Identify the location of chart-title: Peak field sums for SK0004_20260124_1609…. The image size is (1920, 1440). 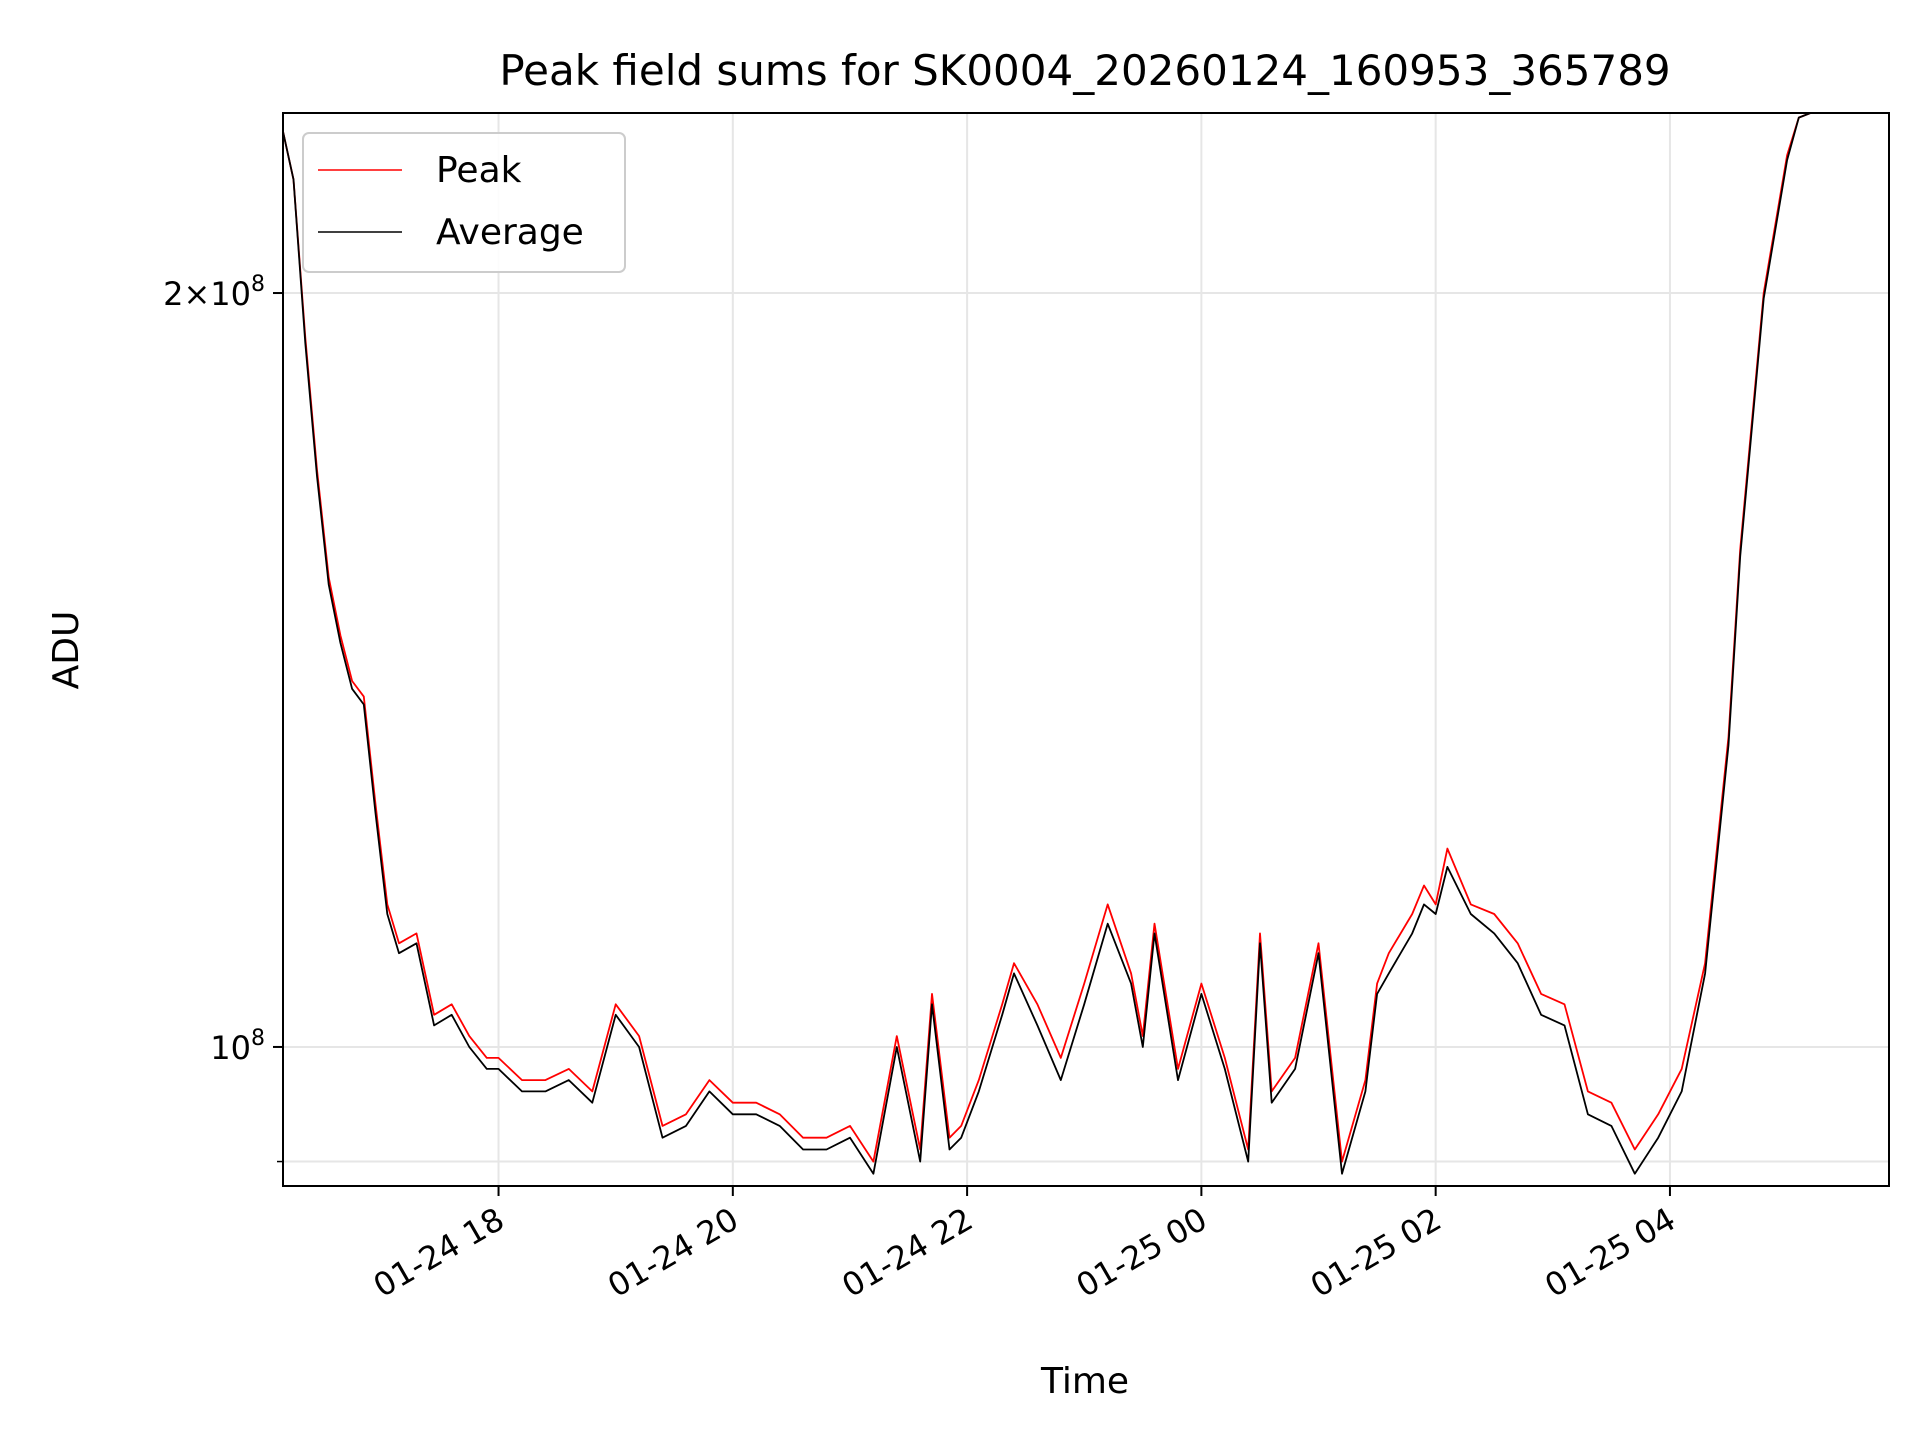
(1084, 70).